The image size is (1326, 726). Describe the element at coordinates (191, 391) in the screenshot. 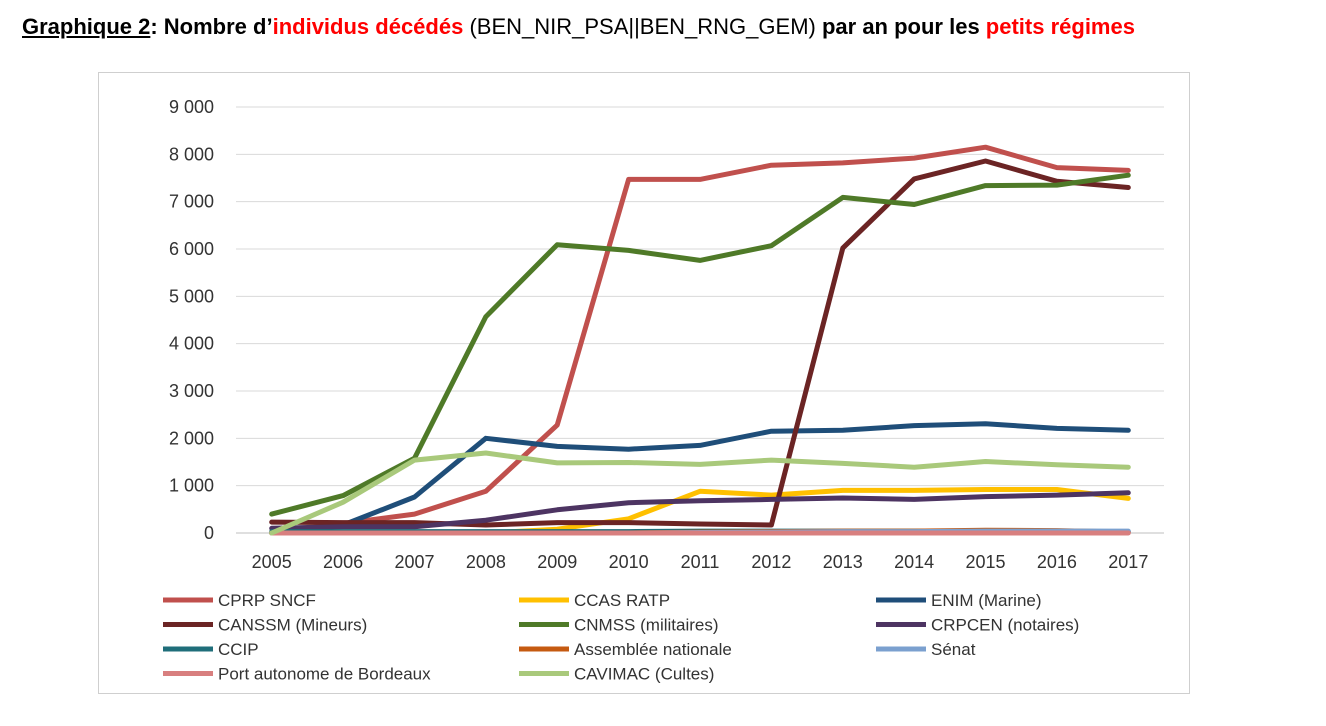

I see `y-tick-label: 3 000` at that location.